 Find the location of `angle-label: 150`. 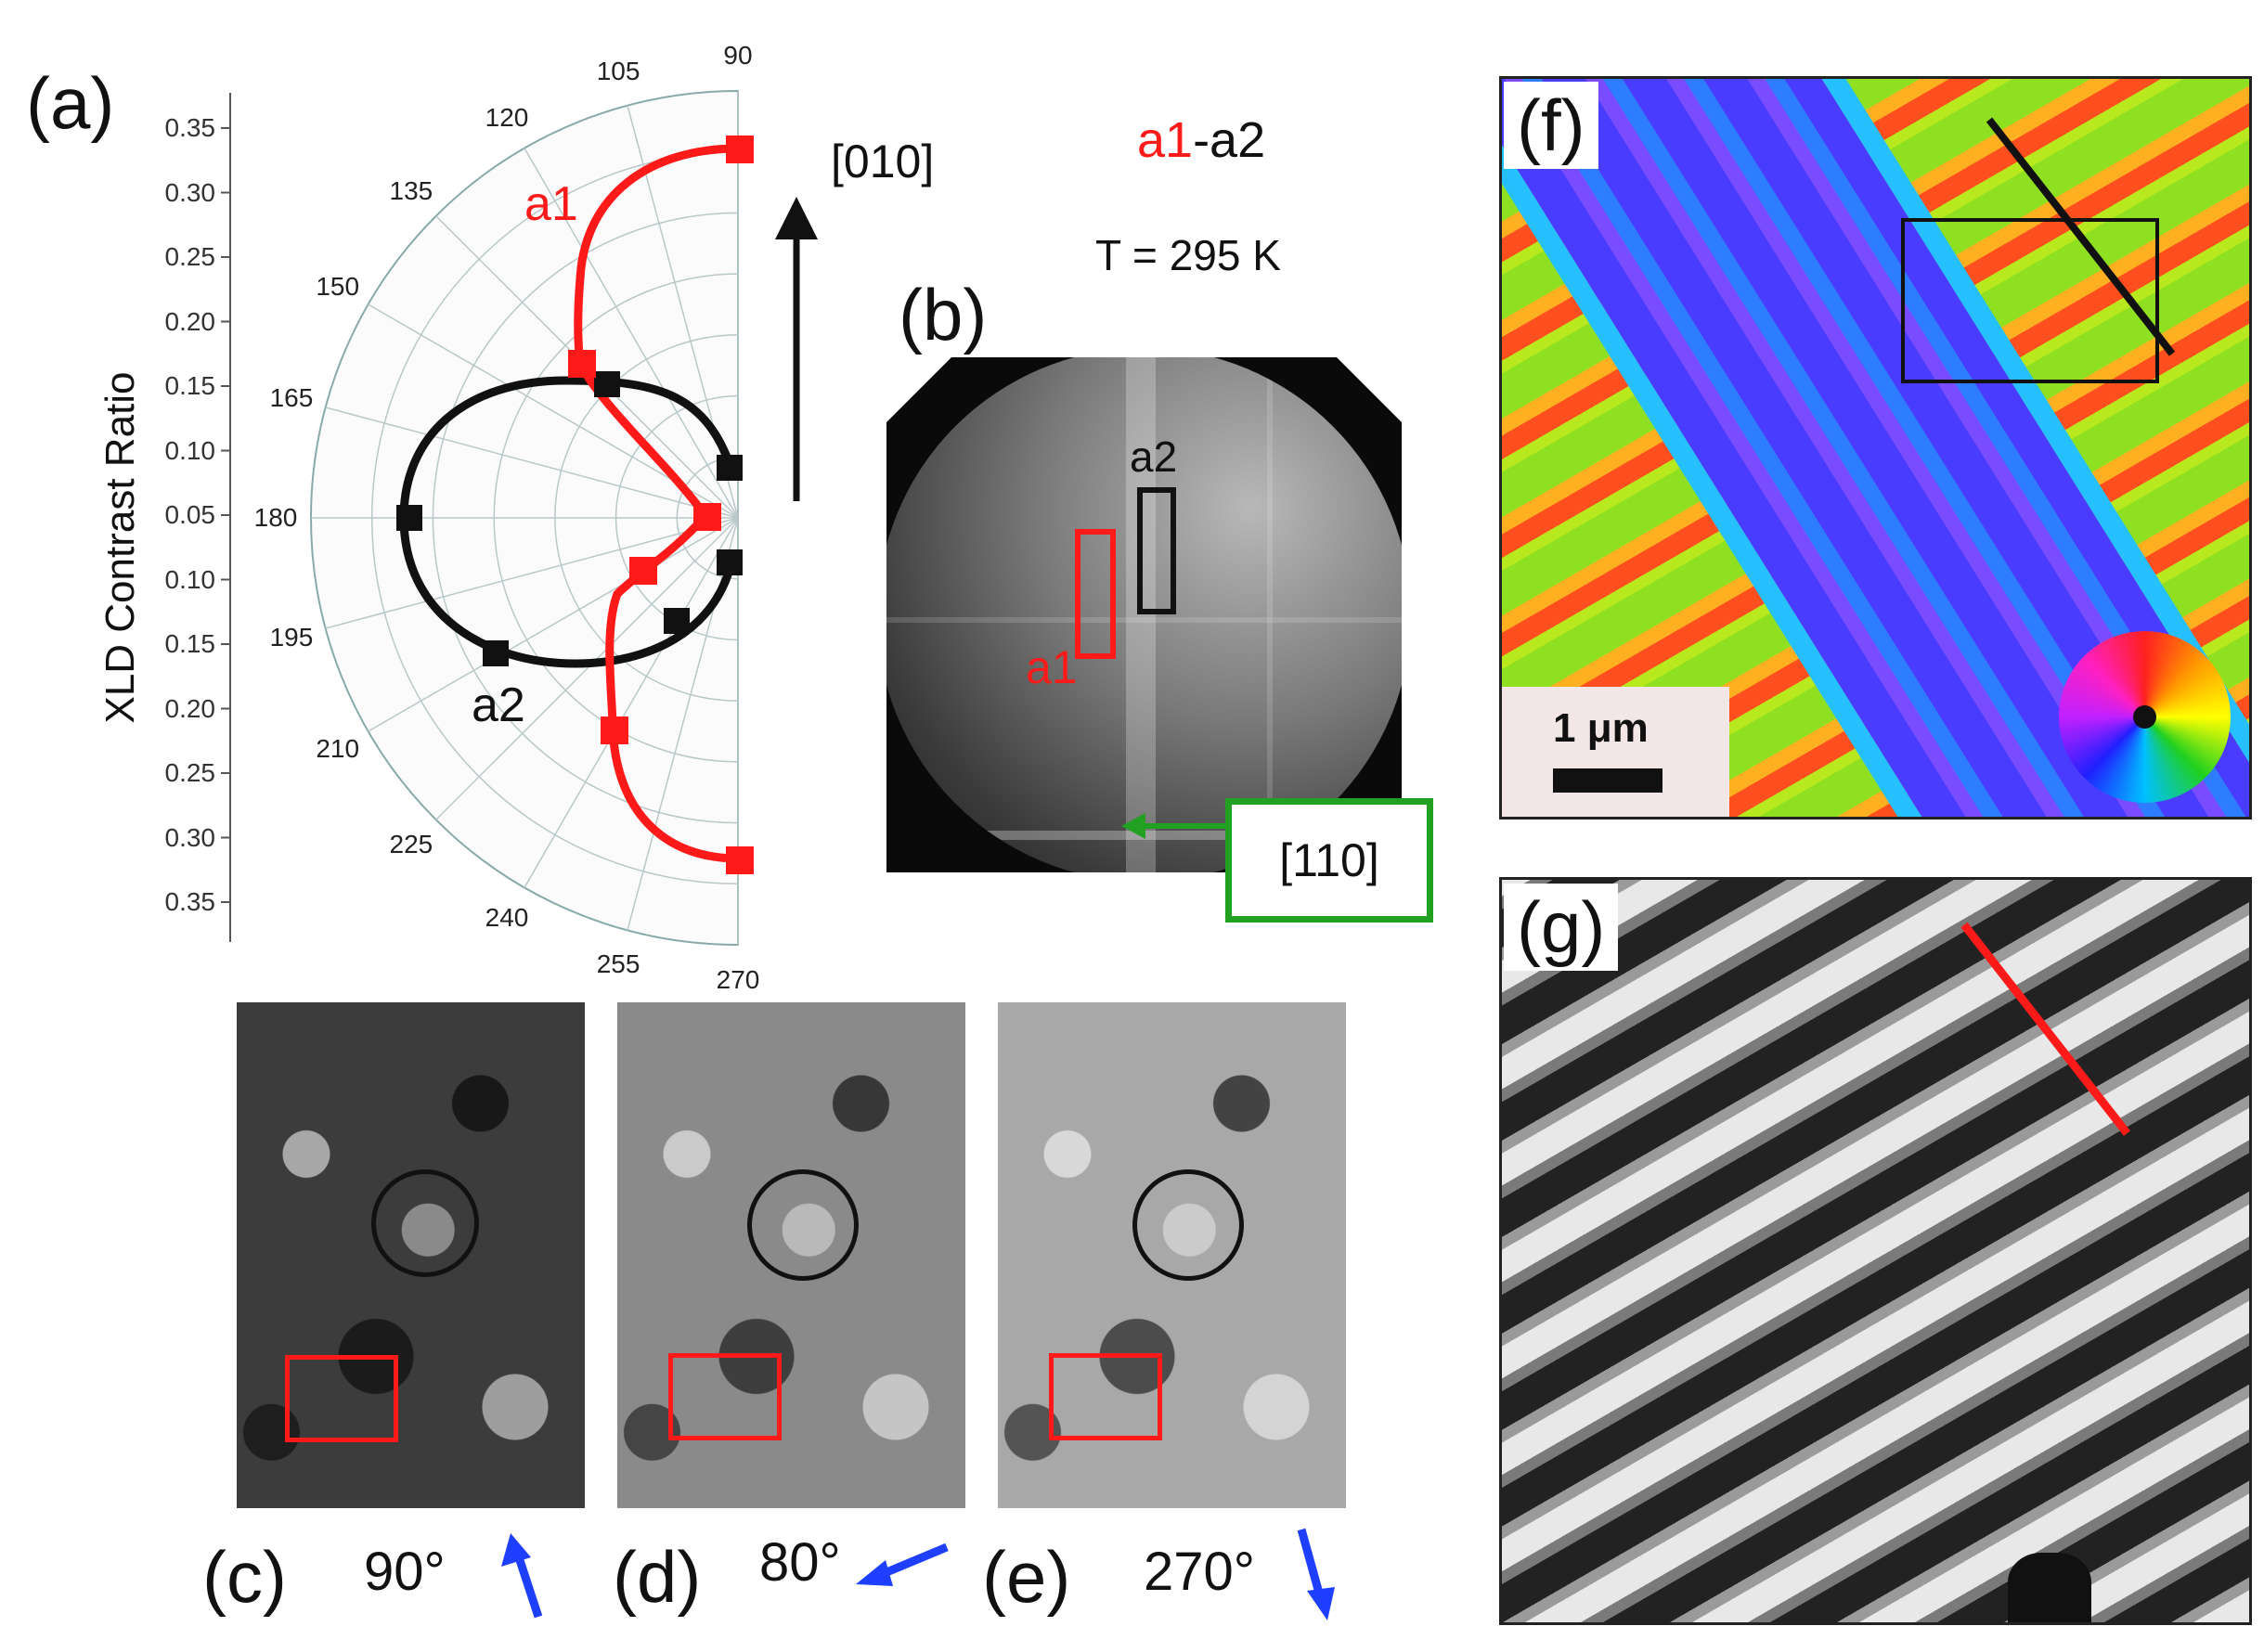

angle-label: 150 is located at coordinates (338, 286).